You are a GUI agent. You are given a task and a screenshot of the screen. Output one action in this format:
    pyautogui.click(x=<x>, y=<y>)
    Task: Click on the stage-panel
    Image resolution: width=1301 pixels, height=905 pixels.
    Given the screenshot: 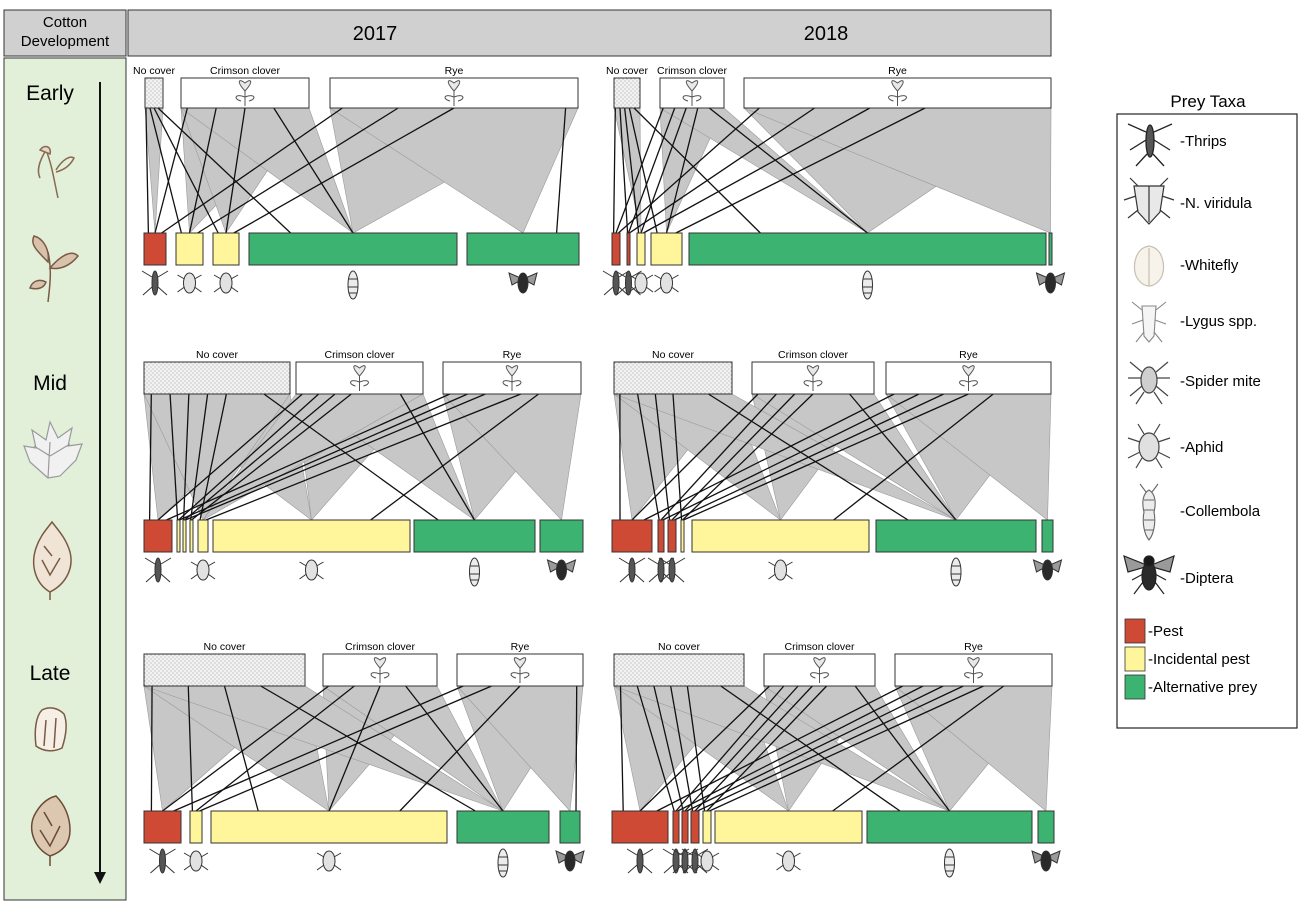 What is the action you would take?
    pyautogui.click(x=65, y=479)
    